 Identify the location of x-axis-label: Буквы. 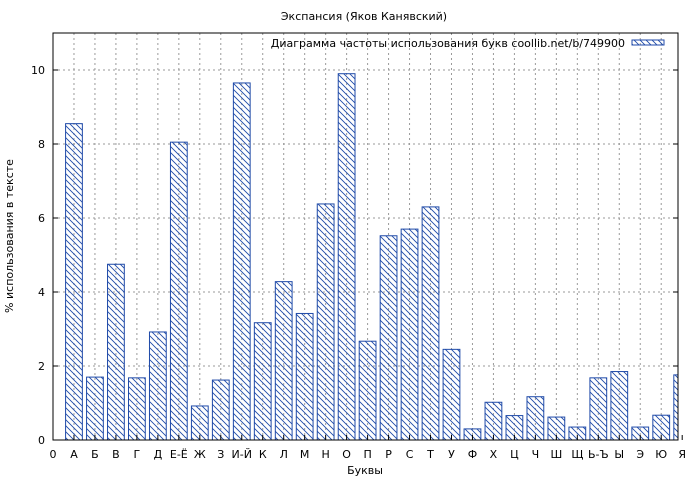
(365, 470).